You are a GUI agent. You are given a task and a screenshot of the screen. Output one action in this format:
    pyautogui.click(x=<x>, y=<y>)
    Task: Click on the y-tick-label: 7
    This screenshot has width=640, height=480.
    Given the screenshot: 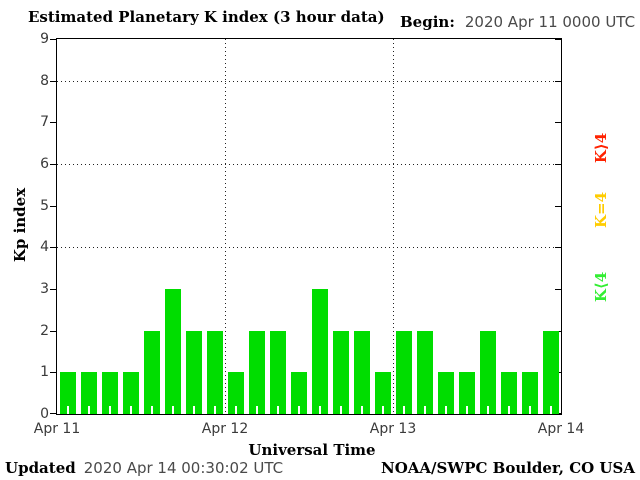 What is the action you would take?
    pyautogui.click(x=44, y=122)
    